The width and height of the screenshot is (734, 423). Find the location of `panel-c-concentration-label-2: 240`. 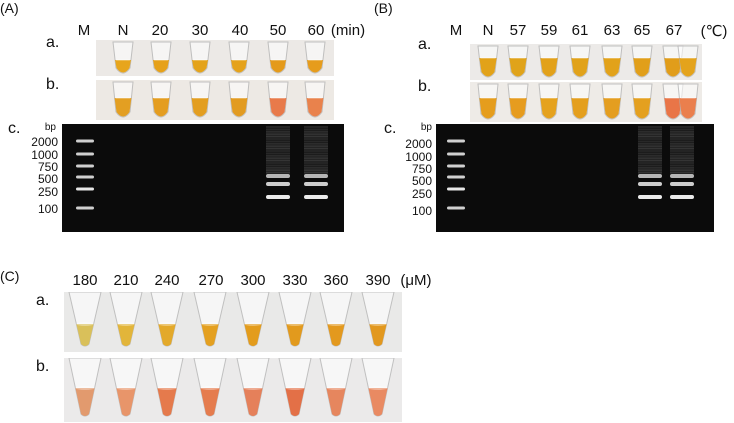

panel-c-concentration-label-2: 240 is located at coordinates (167, 280).